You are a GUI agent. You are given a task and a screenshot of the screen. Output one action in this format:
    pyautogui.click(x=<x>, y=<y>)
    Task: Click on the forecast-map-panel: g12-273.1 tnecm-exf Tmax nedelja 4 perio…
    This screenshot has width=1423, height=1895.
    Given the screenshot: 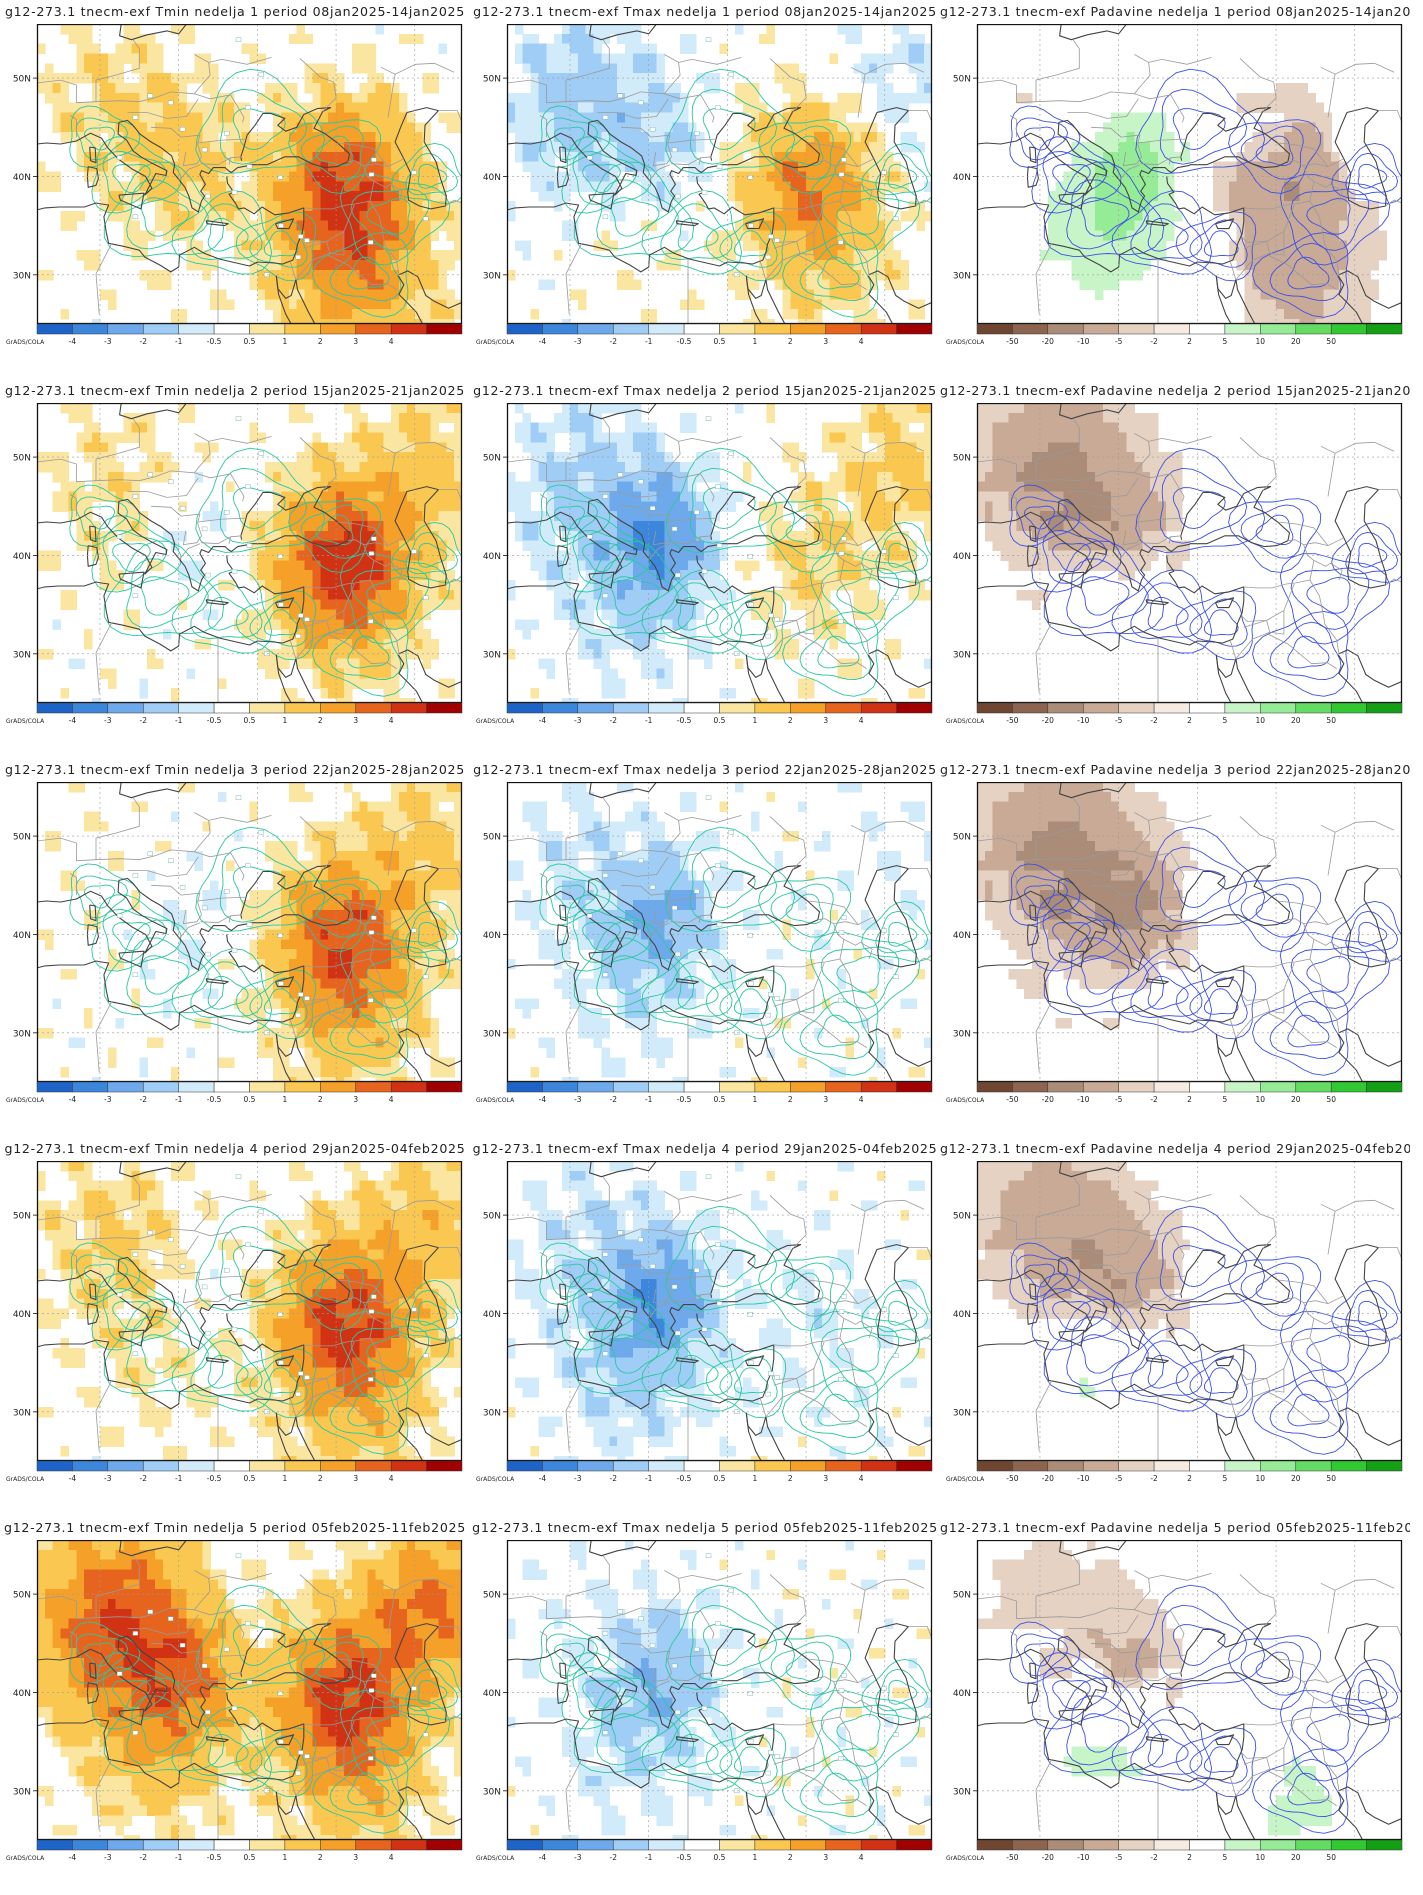 What is the action you would take?
    pyautogui.click(x=705, y=1326)
    